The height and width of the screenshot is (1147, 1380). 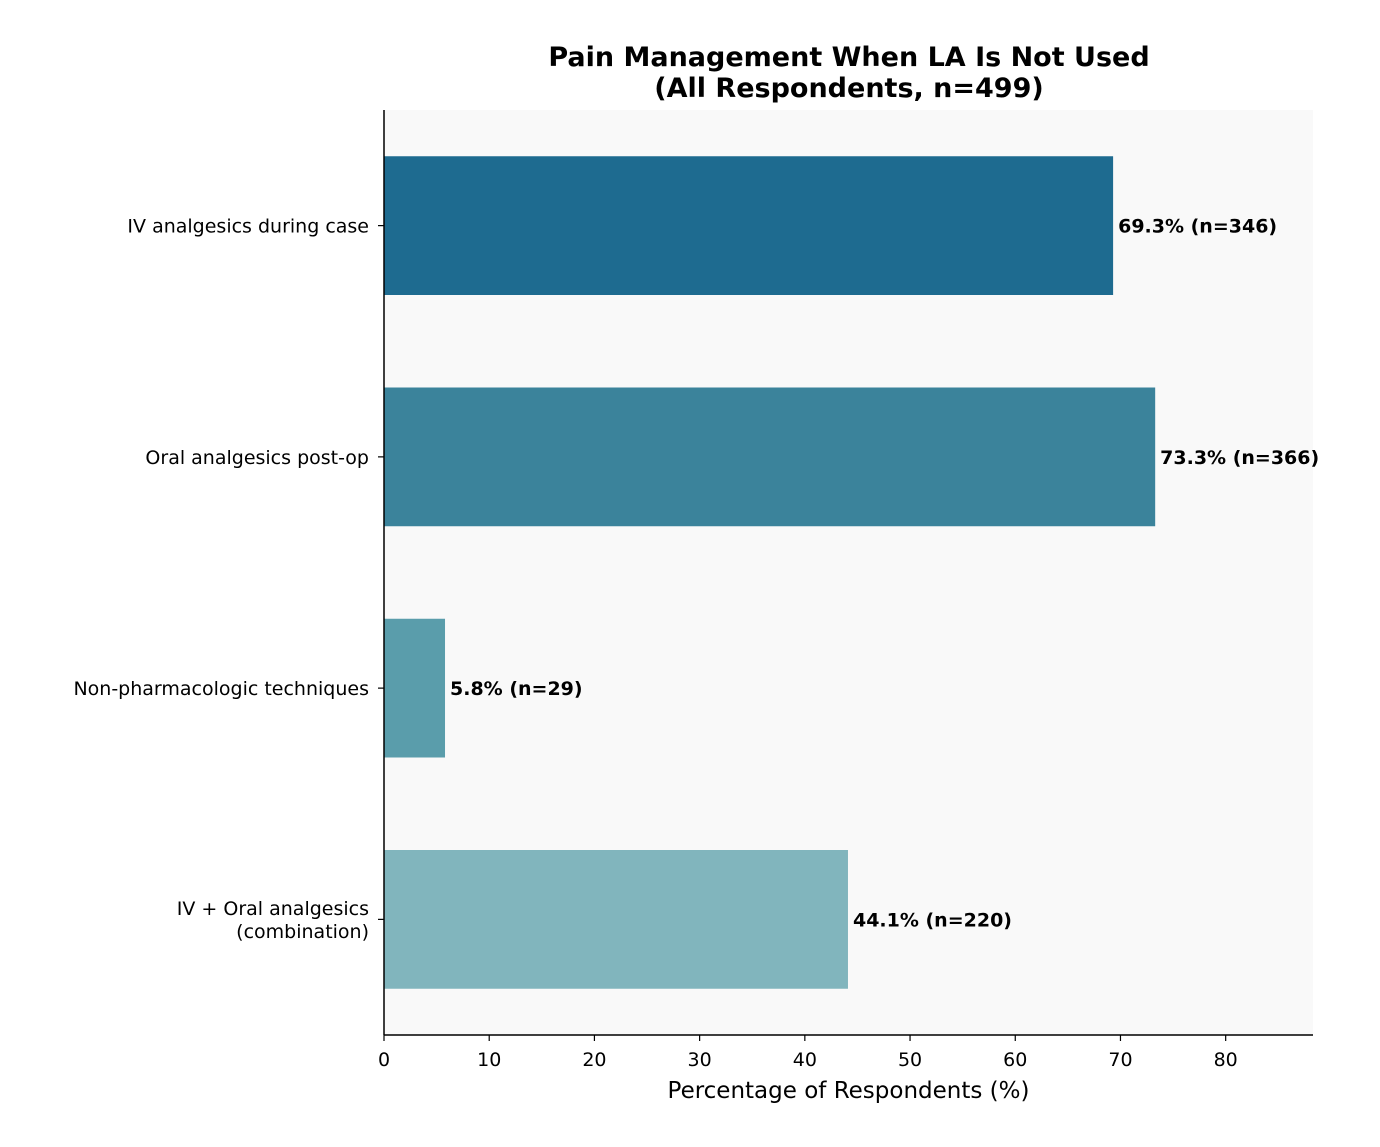 I want to click on x-axis-label: Percentage of Respondents (%), so click(x=849, y=1091).